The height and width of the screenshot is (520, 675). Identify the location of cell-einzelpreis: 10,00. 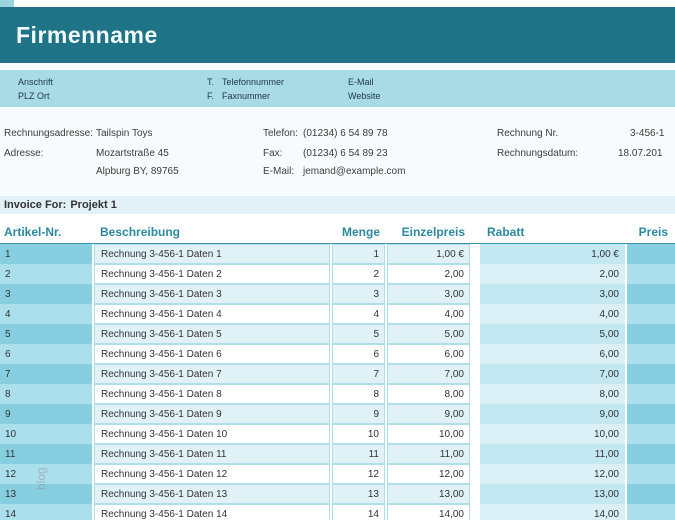
(428, 434).